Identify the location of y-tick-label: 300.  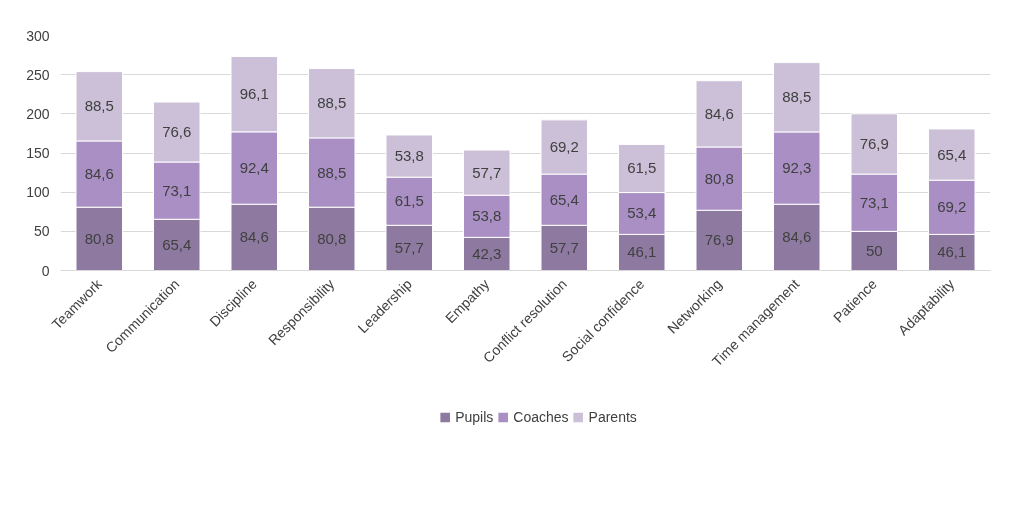
(38, 35).